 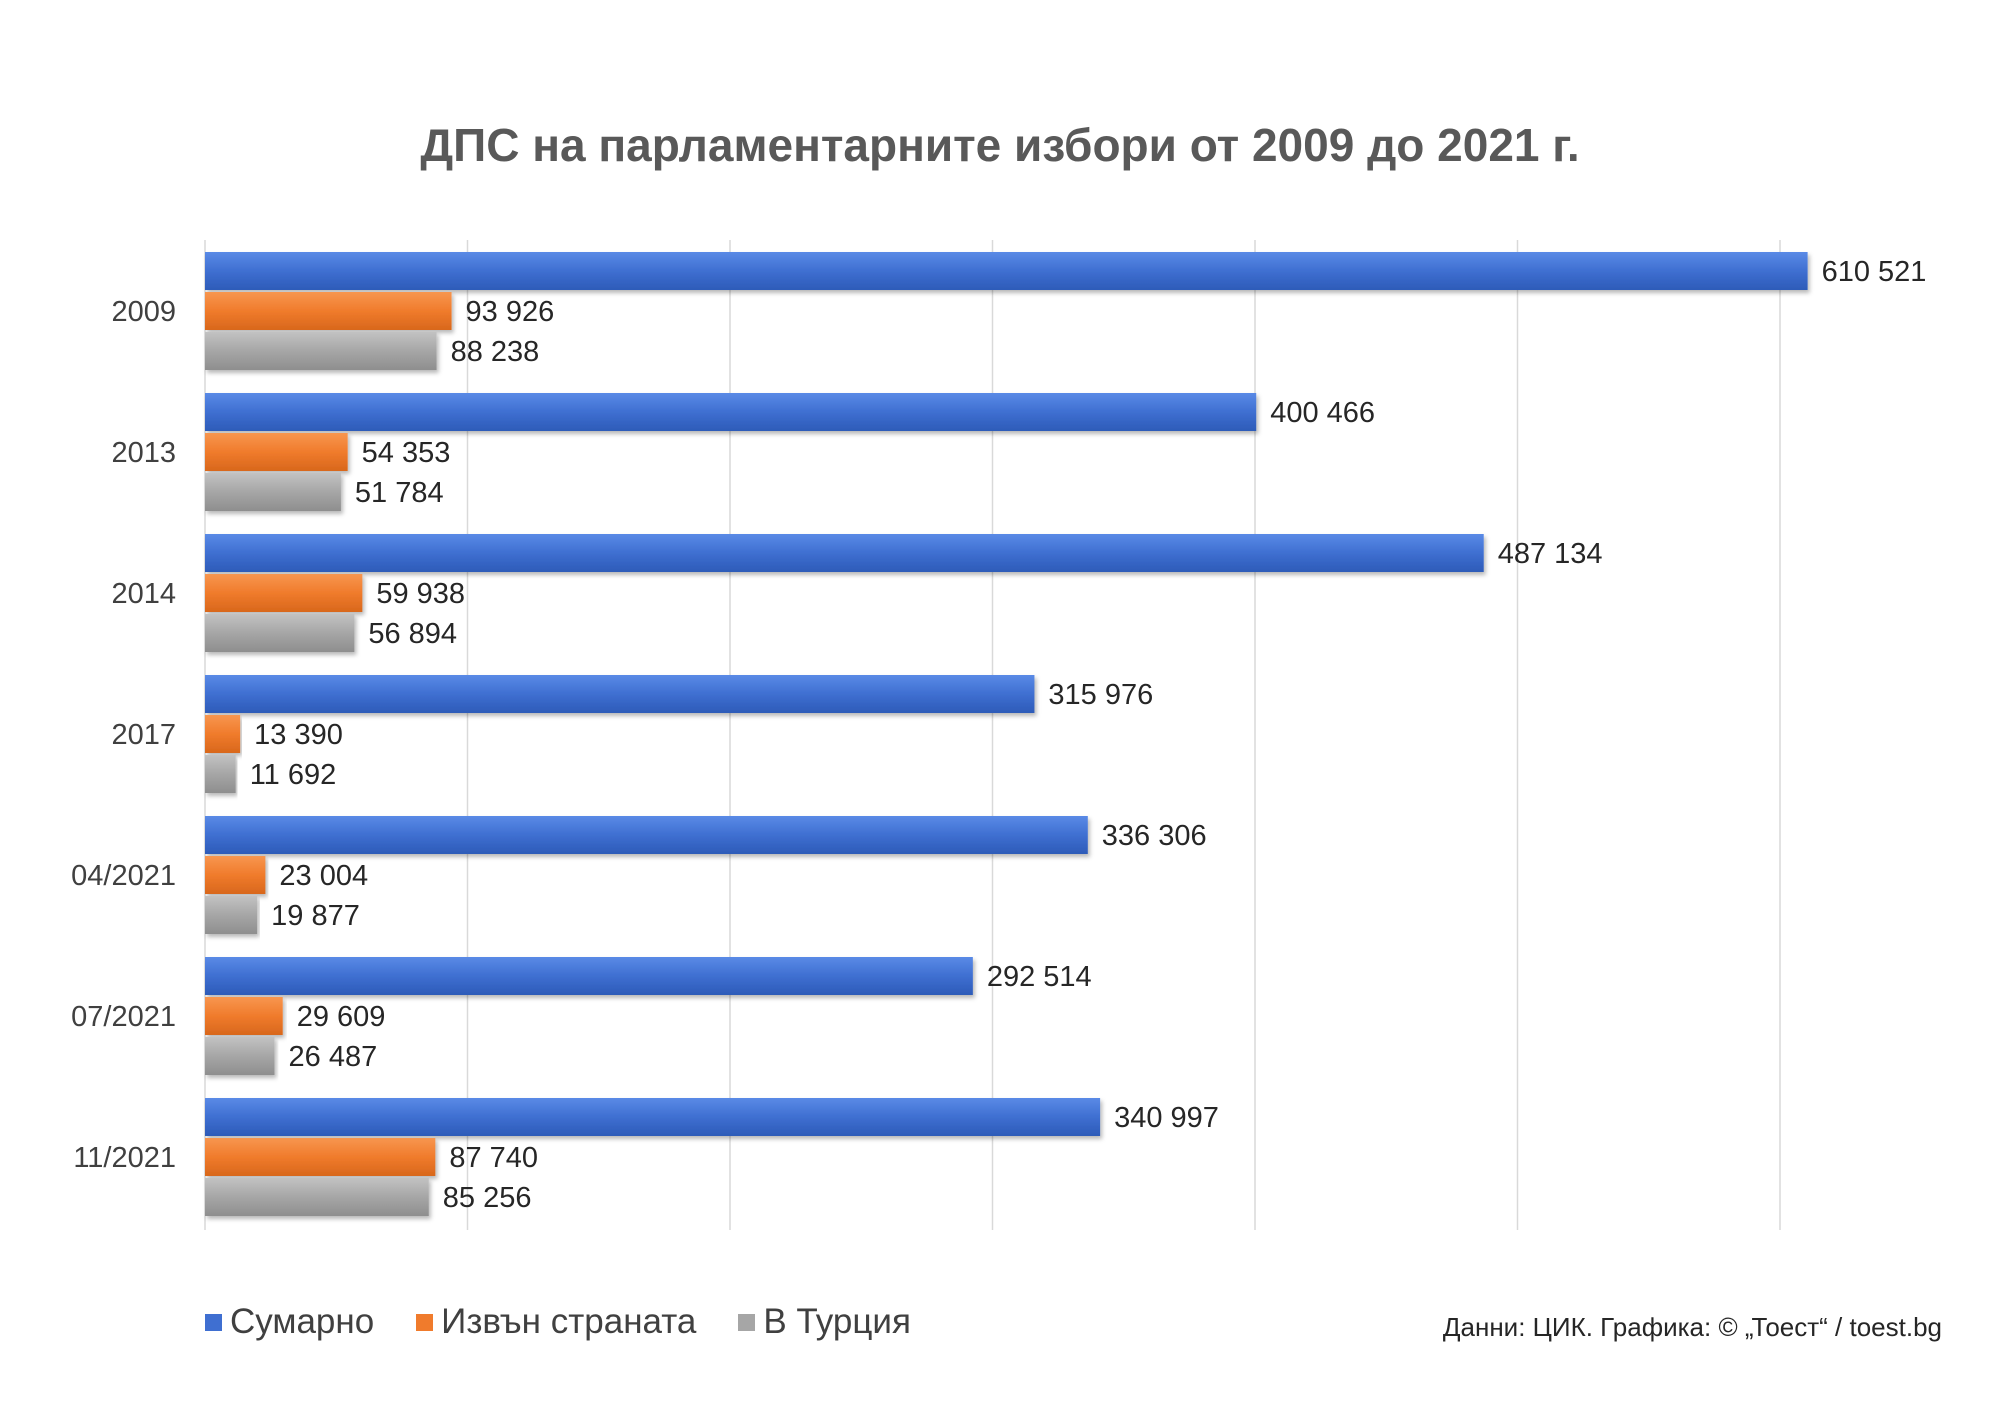 I want to click on category-label-11-2021: 11/2021, so click(x=124, y=1158).